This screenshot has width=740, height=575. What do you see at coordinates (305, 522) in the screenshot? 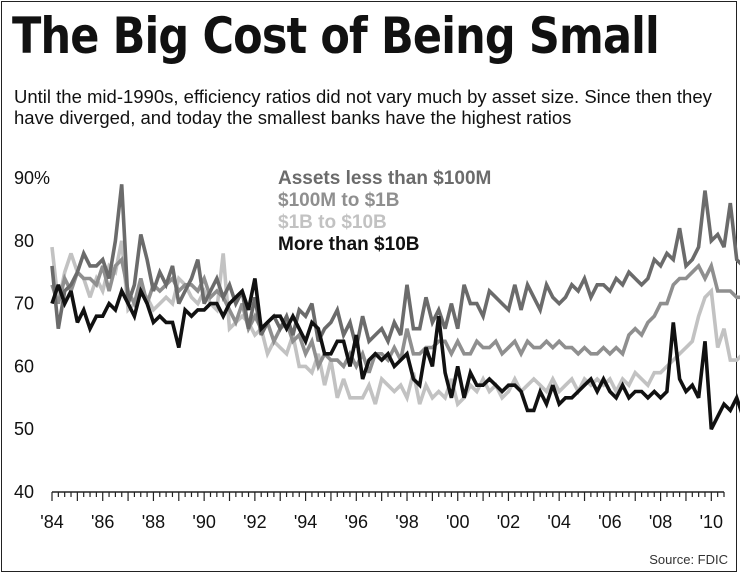
I see `x-tick-label: '94` at bounding box center [305, 522].